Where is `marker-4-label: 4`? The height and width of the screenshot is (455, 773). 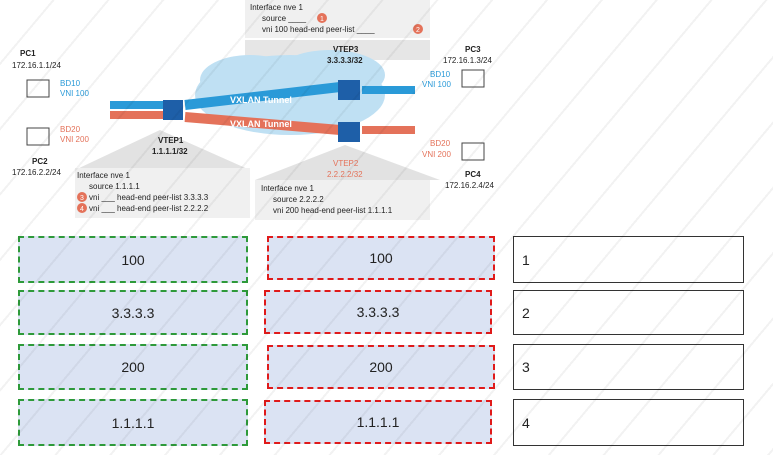
marker-4-label: 4 is located at coordinates (82, 209).